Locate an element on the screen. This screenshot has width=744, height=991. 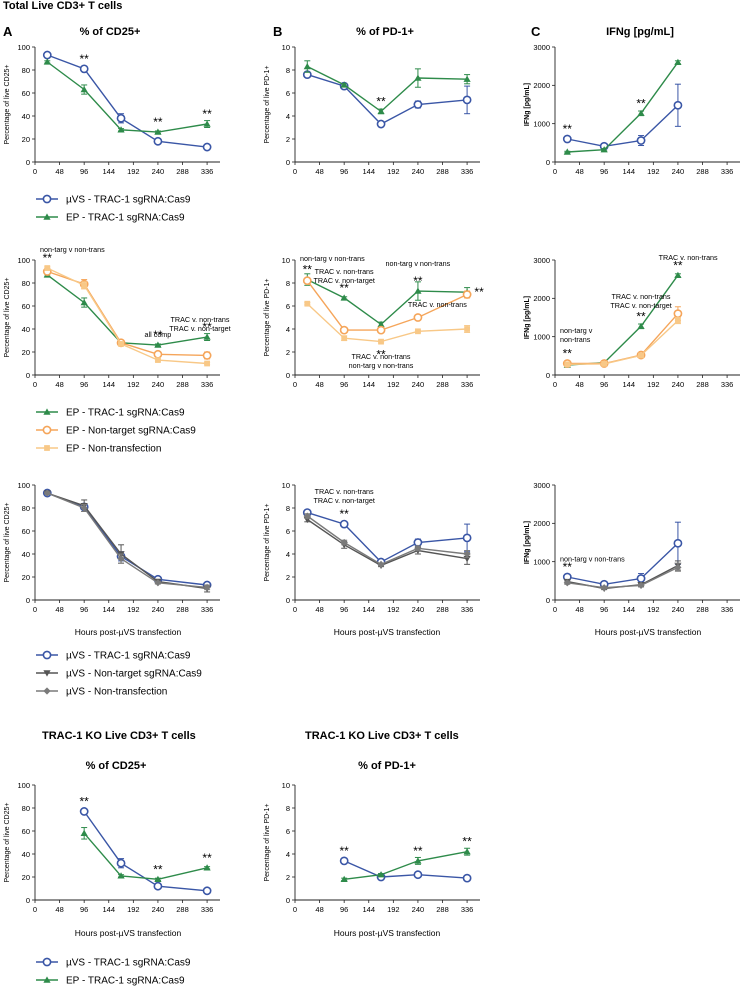
y-tick-label: 8 is located at coordinates (288, 808).